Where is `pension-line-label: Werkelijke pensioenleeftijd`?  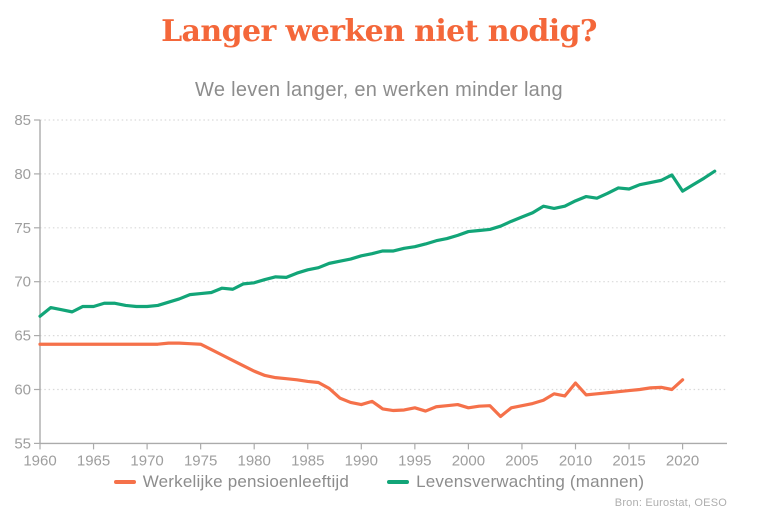 pension-line-label: Werkelijke pensioenleeftijd is located at coordinates (246, 481).